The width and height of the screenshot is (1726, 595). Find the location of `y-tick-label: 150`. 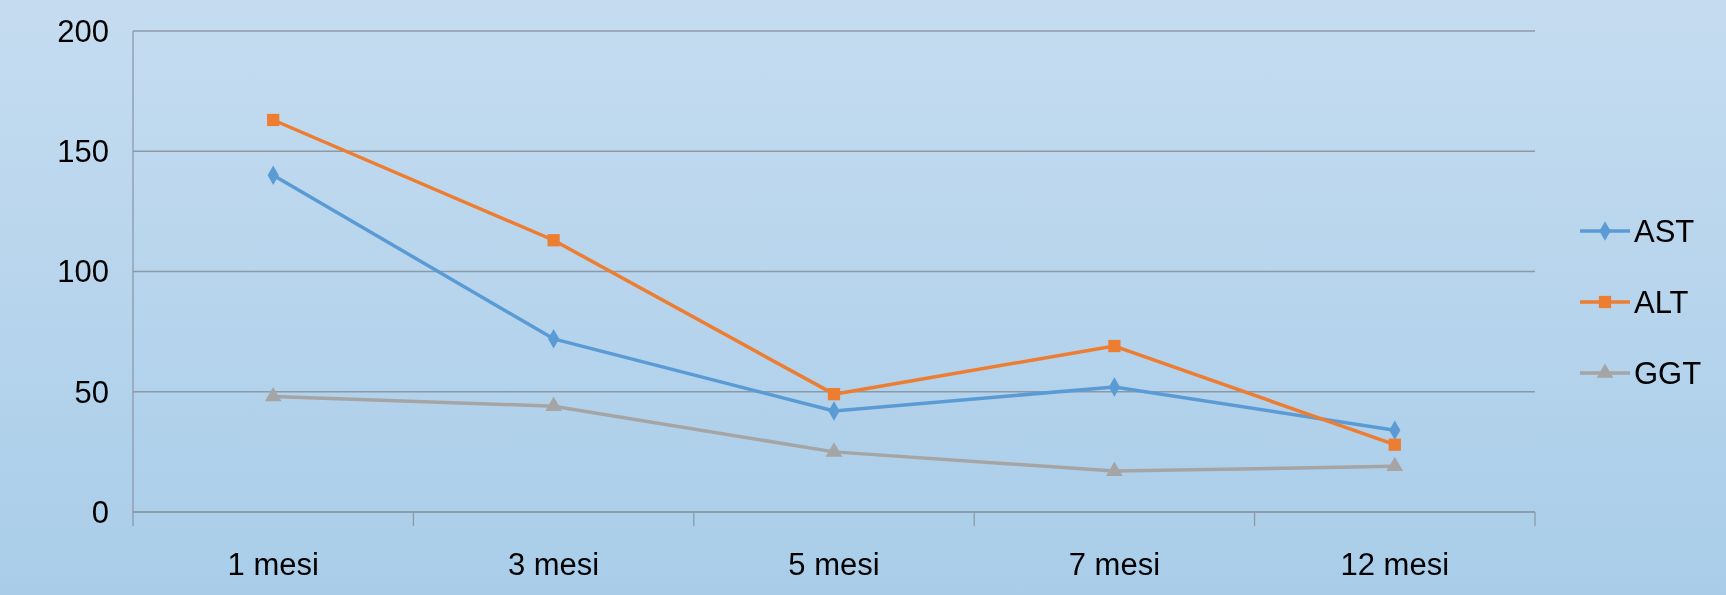

y-tick-label: 150 is located at coordinates (83, 152).